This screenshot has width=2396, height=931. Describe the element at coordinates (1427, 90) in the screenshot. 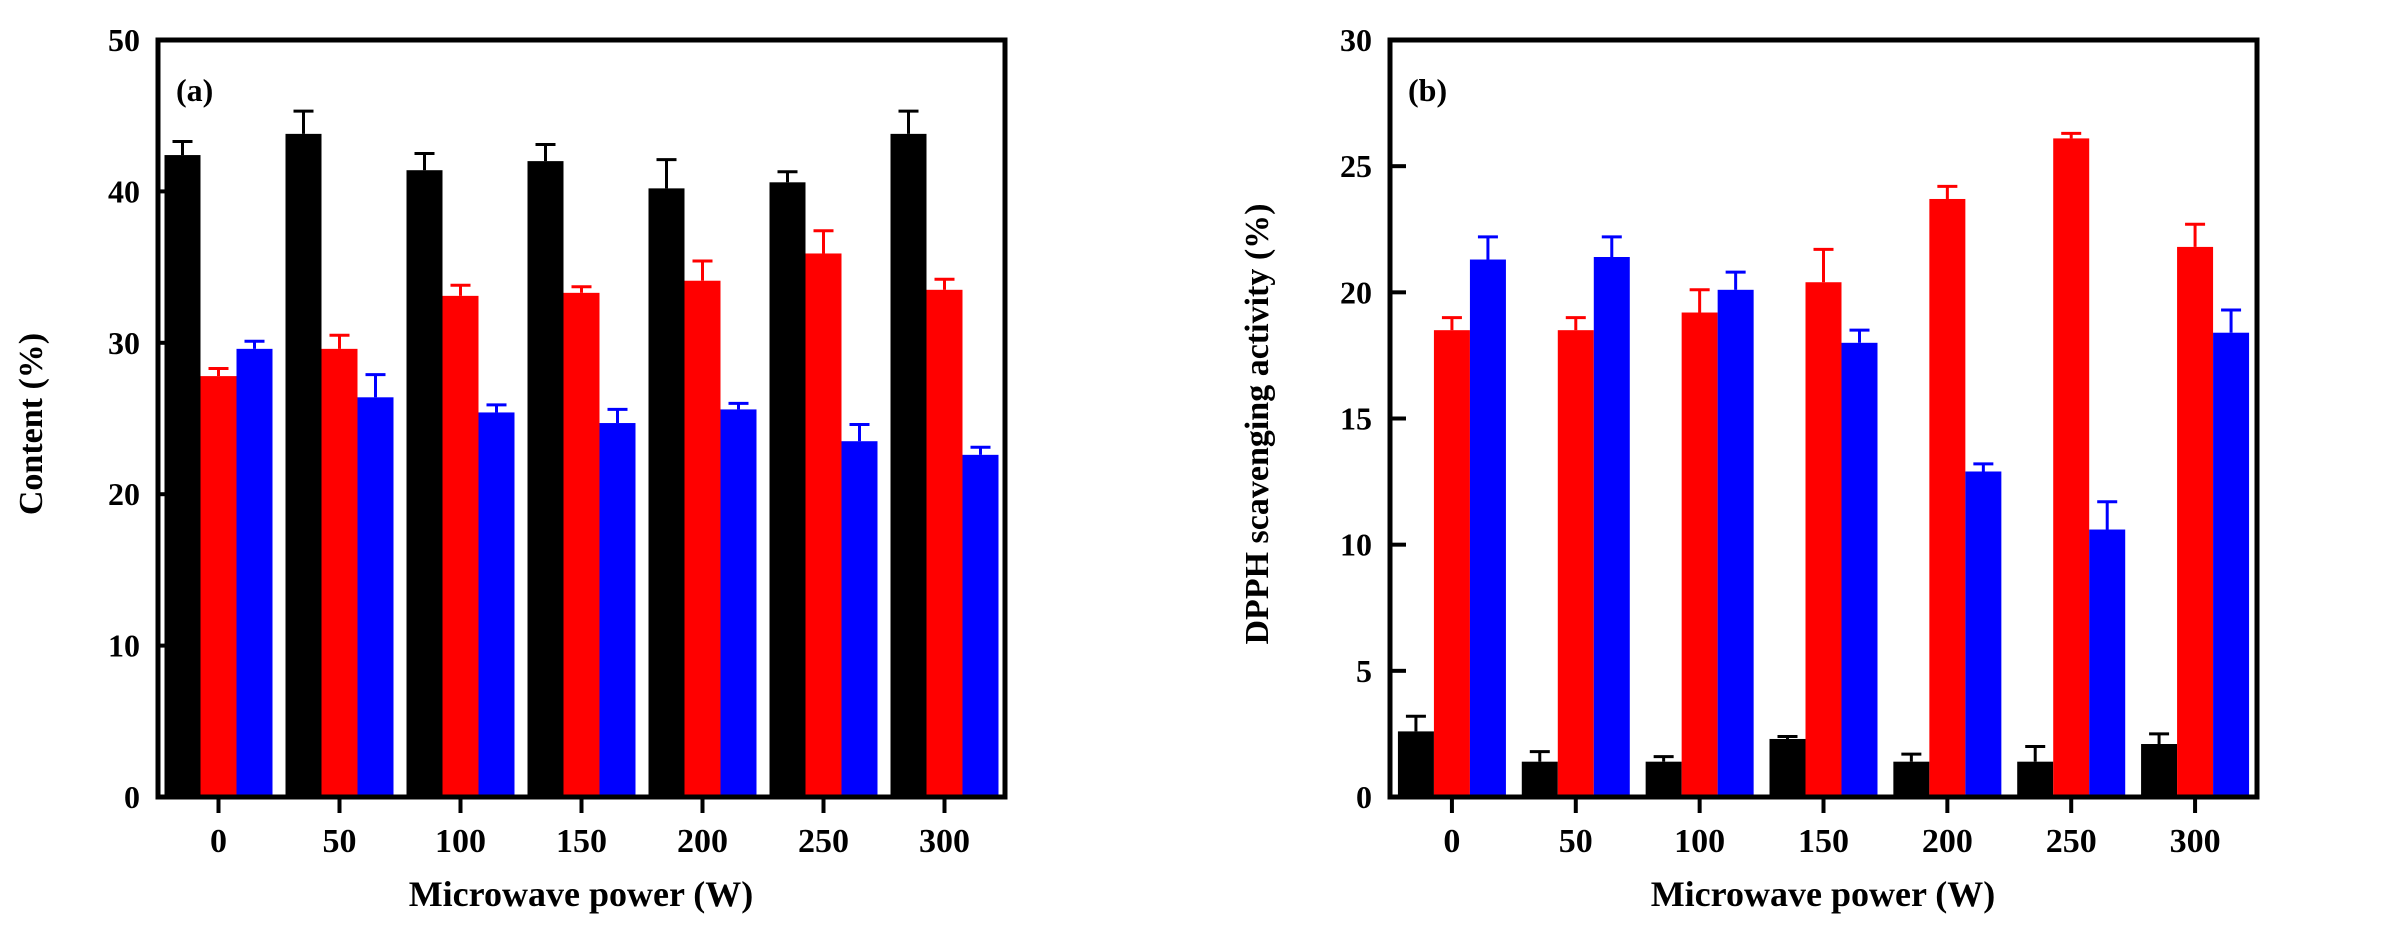

I see `panel-label-b: (b)` at that location.